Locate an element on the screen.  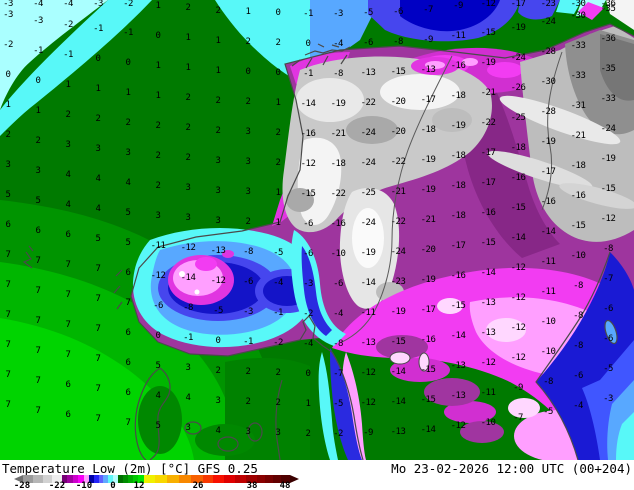
baltic-cyan-corner is located at coordinates (625, 436).